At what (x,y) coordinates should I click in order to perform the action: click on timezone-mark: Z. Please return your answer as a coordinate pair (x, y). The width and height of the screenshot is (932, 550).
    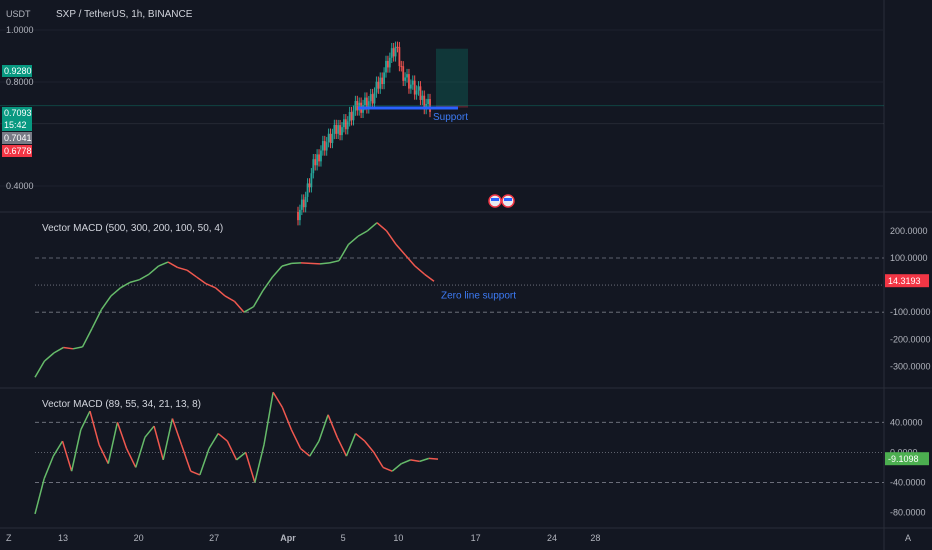
    Looking at the image, I should click on (9, 538).